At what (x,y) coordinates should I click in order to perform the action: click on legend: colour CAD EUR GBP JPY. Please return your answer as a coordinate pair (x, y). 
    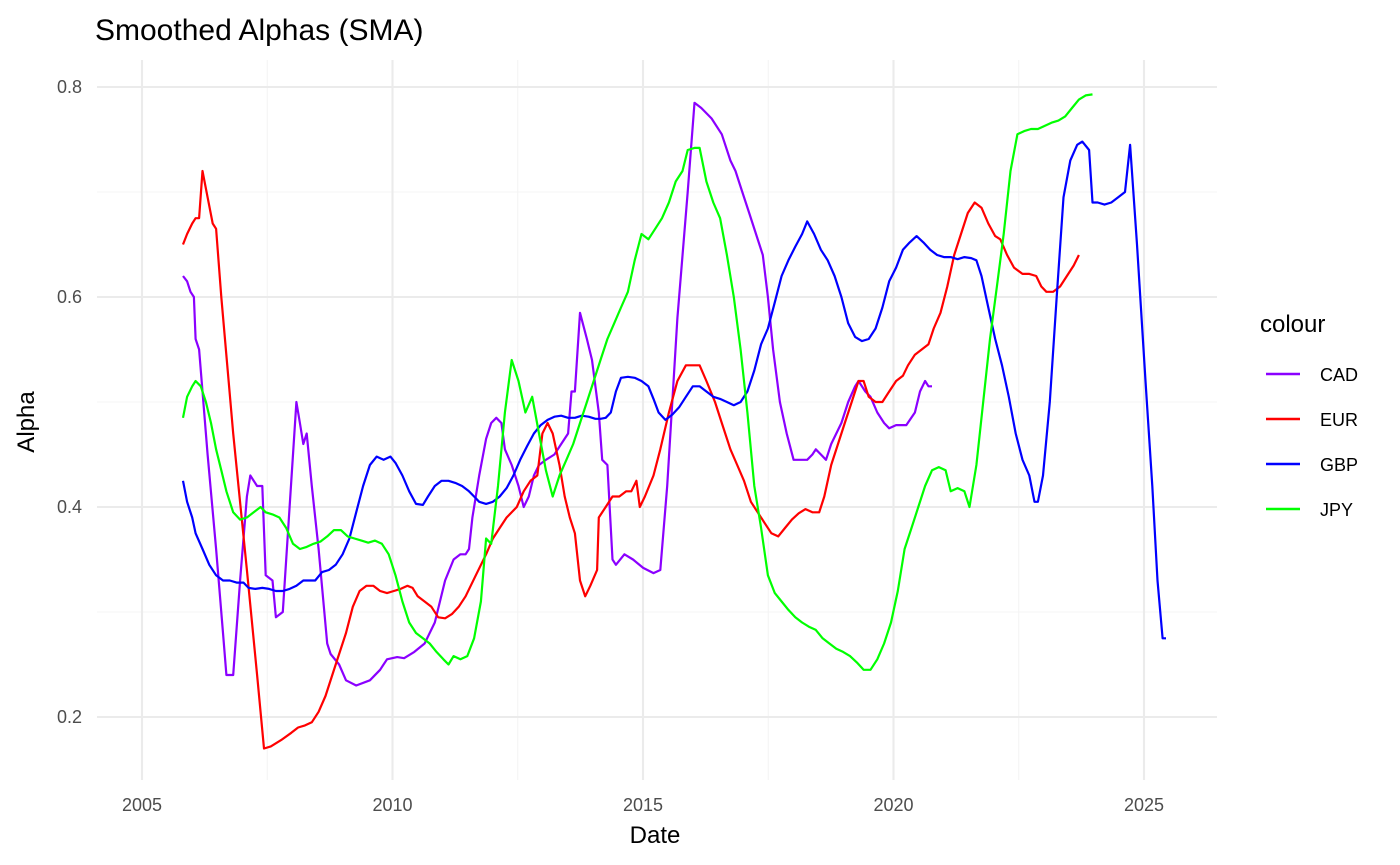
    Looking at the image, I should click on (1309, 415).